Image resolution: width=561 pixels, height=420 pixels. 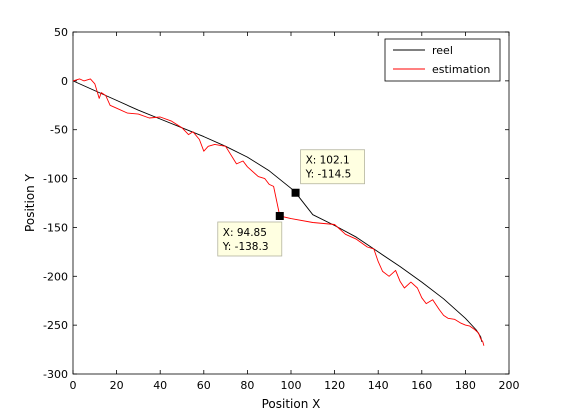 I want to click on x-tick-label: 100, so click(x=291, y=385).